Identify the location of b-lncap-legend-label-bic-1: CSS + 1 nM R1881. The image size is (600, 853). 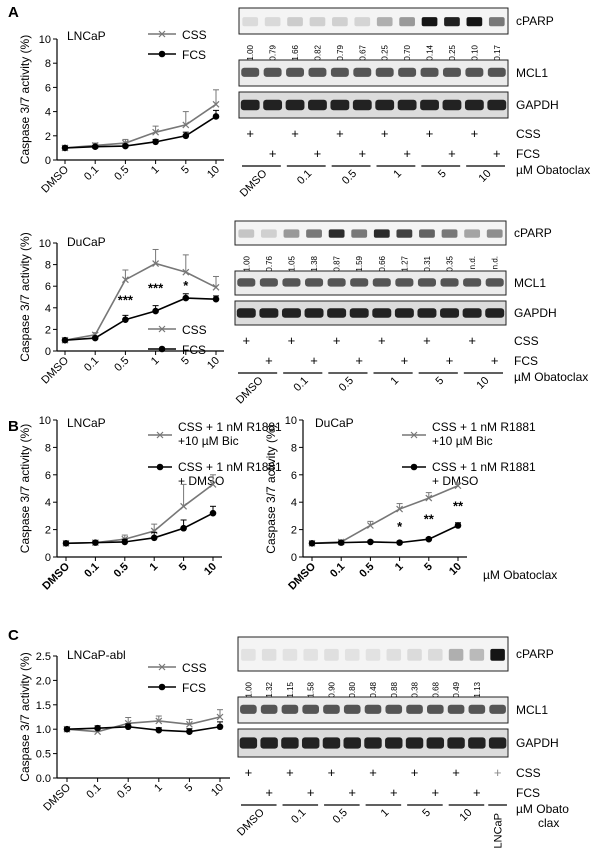
(230, 427).